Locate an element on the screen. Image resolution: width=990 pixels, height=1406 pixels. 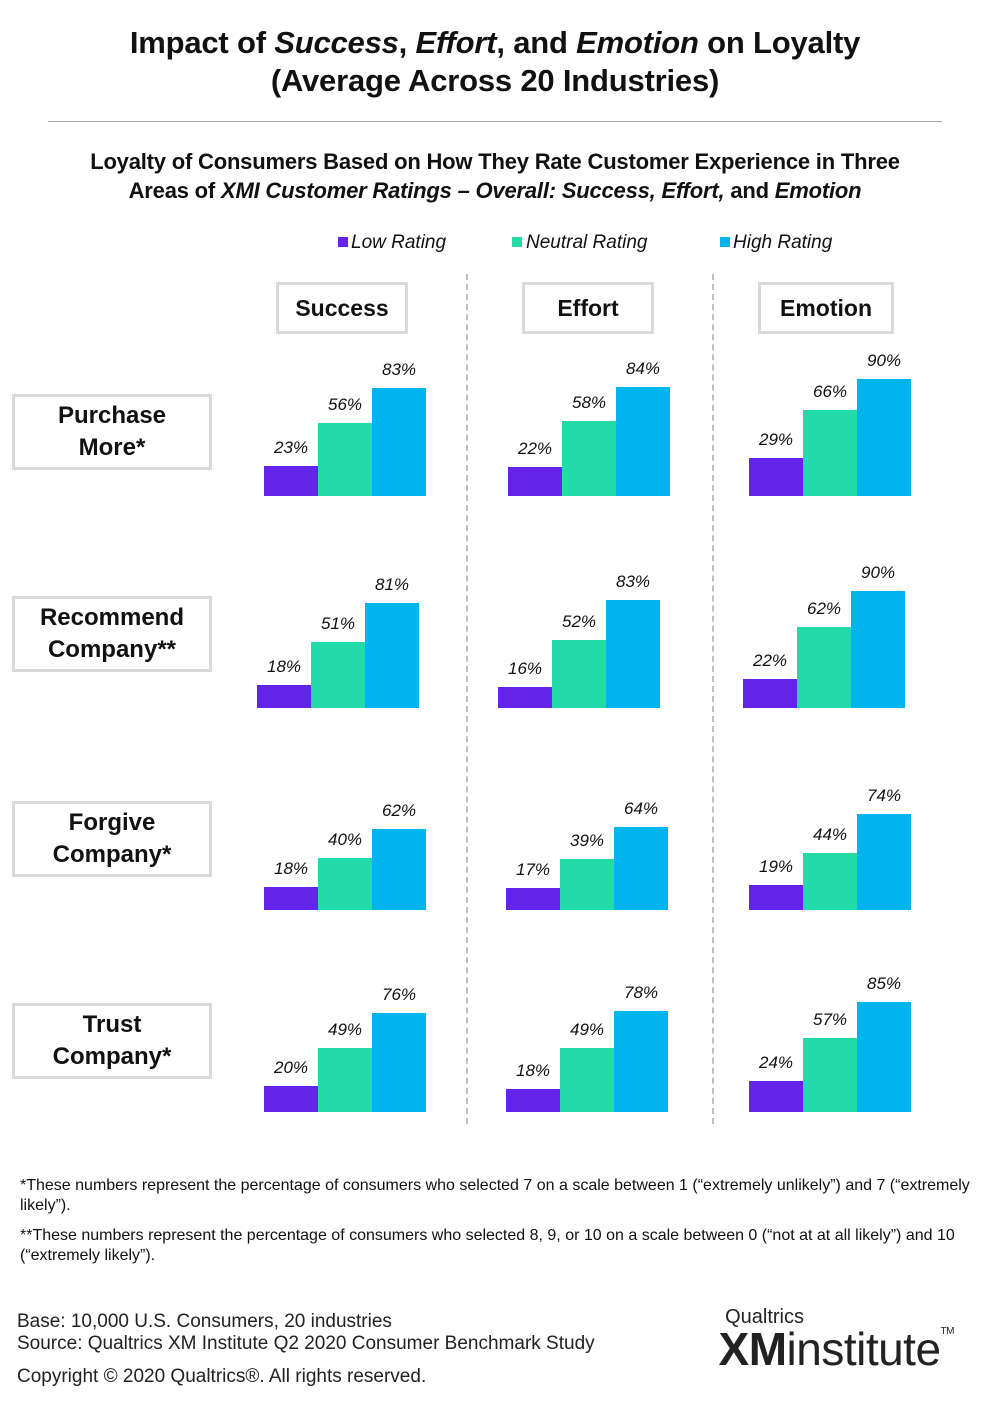
bar-forgive-company-emotion-neutral is located at coordinates (830, 881).